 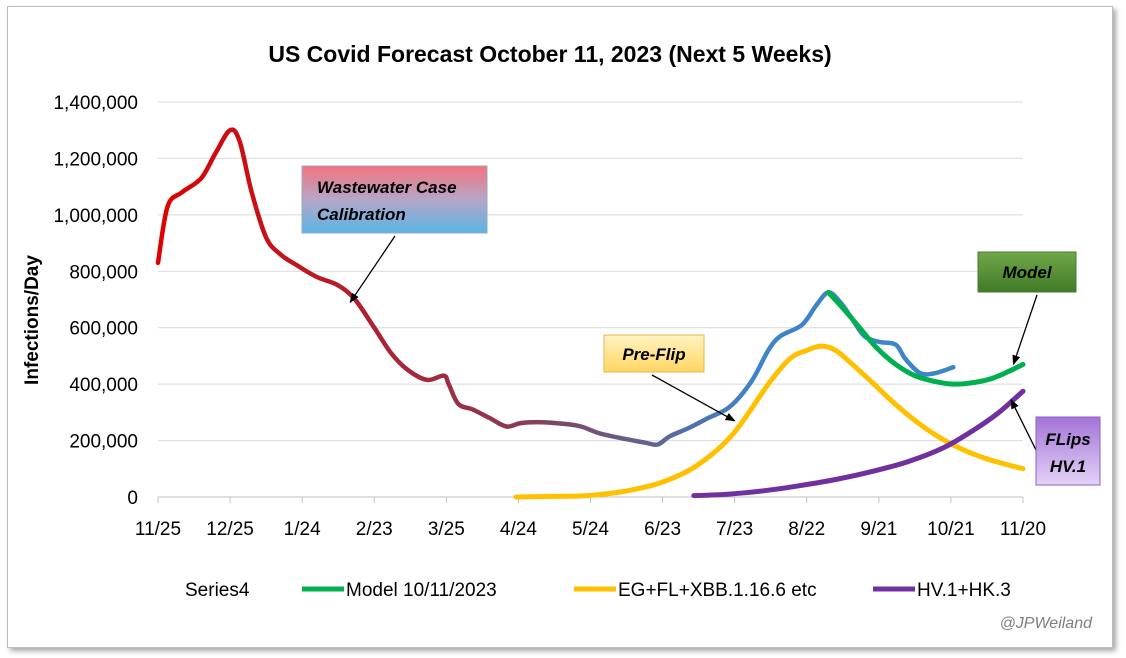 I want to click on annotation-box-wastewater, so click(x=394, y=199).